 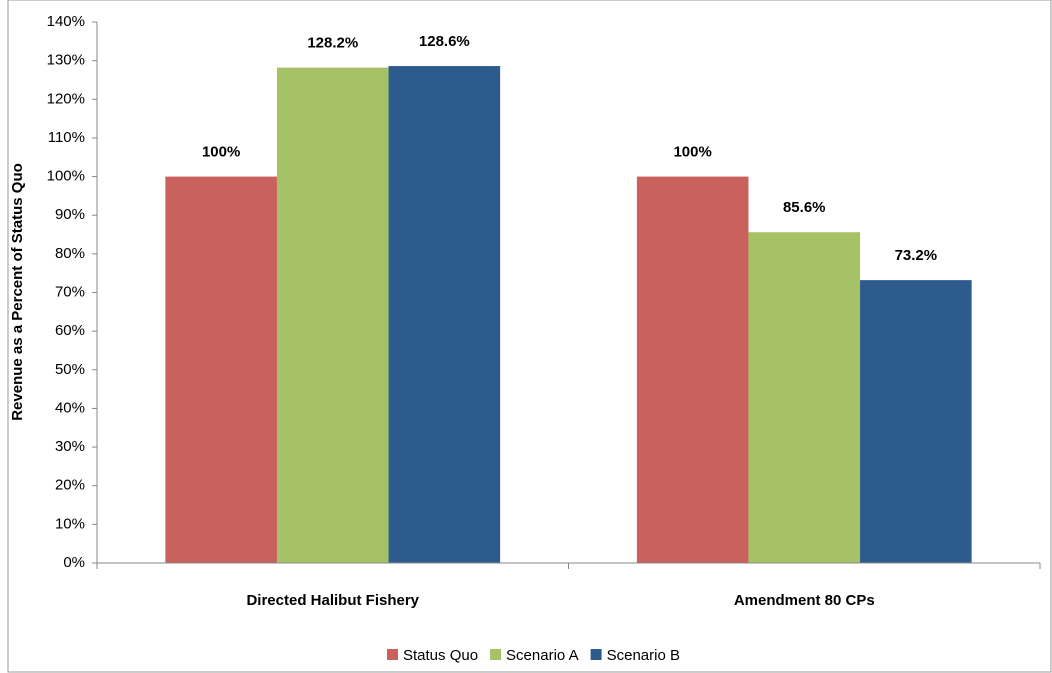 What do you see at coordinates (17, 292) in the screenshot?
I see `y-axis-label: Revenue as a Percent of Status Quo` at bounding box center [17, 292].